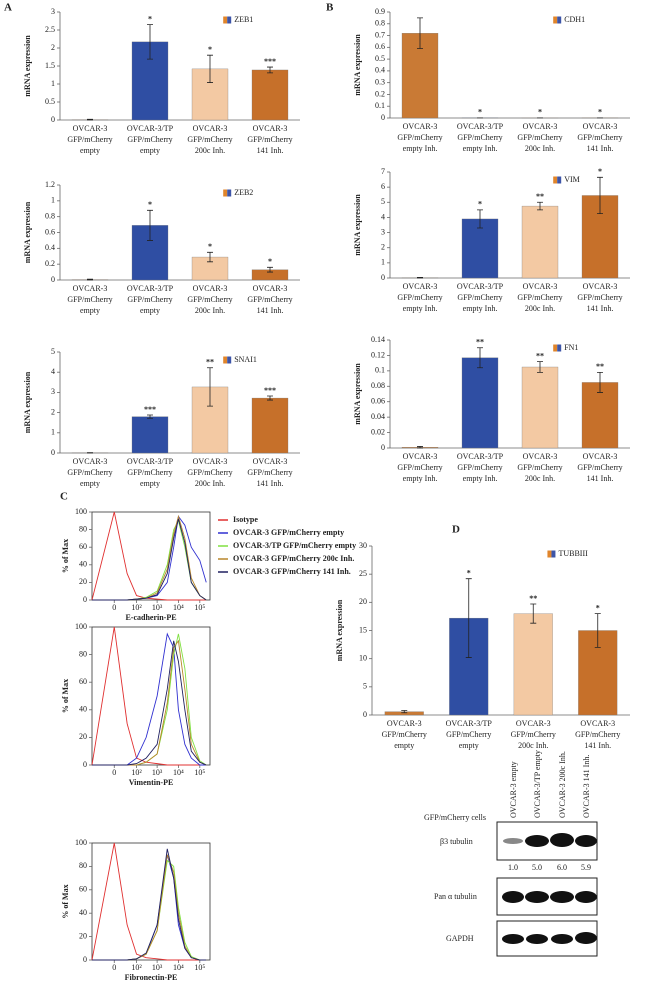 Image resolution: width=649 pixels, height=981 pixels. I want to click on lane-label: OVCAR-3/TP empty, so click(537, 784).